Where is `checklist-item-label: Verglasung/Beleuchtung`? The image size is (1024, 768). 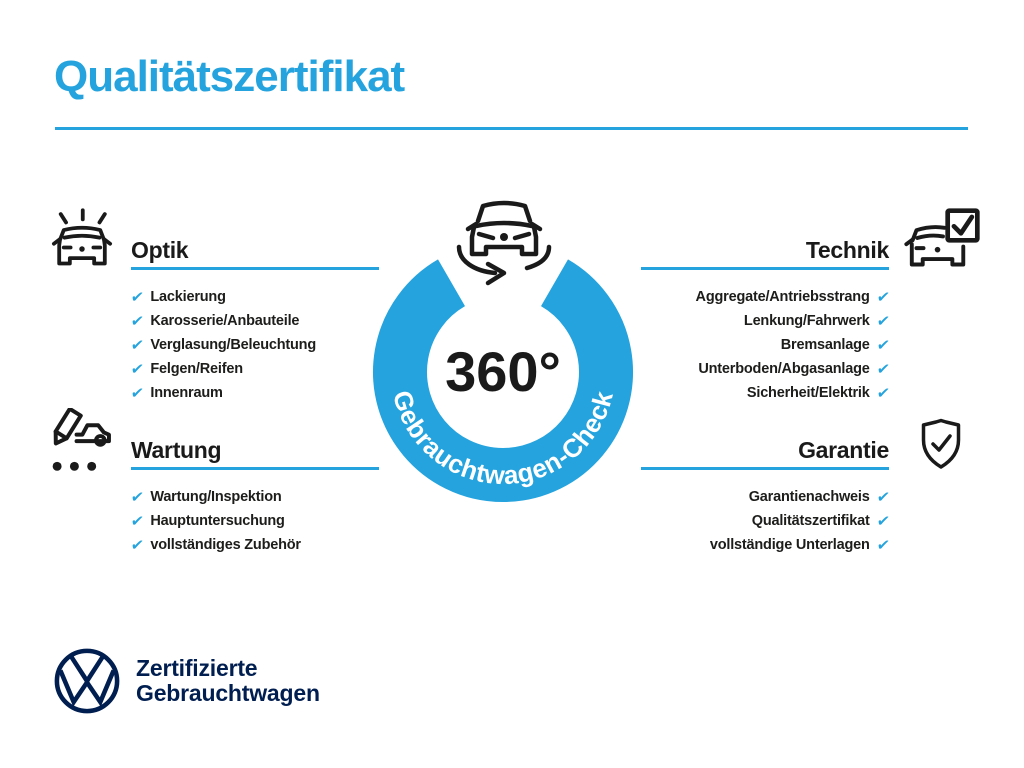 checklist-item-label: Verglasung/Beleuchtung is located at coordinates (233, 345).